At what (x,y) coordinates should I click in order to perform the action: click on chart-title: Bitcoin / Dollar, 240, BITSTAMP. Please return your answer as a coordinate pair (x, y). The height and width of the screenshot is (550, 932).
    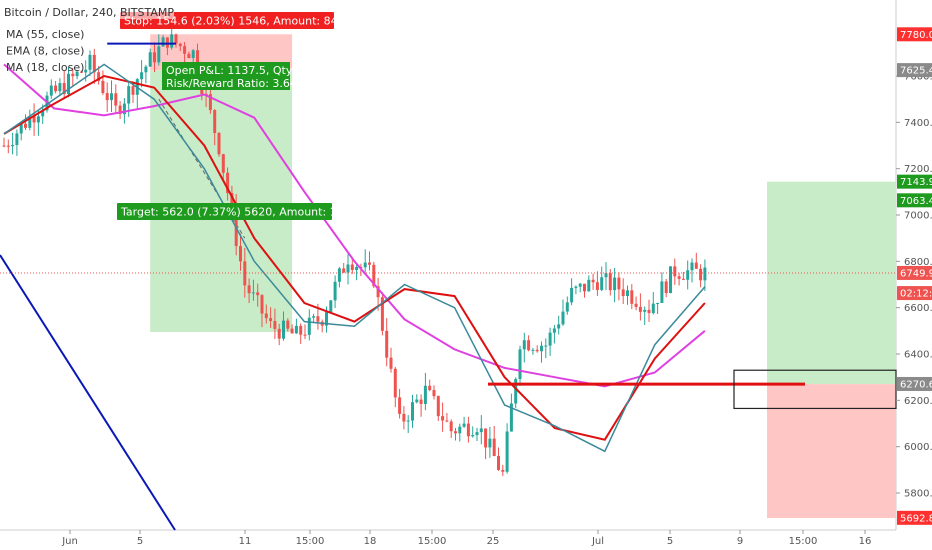
    Looking at the image, I should click on (89, 12).